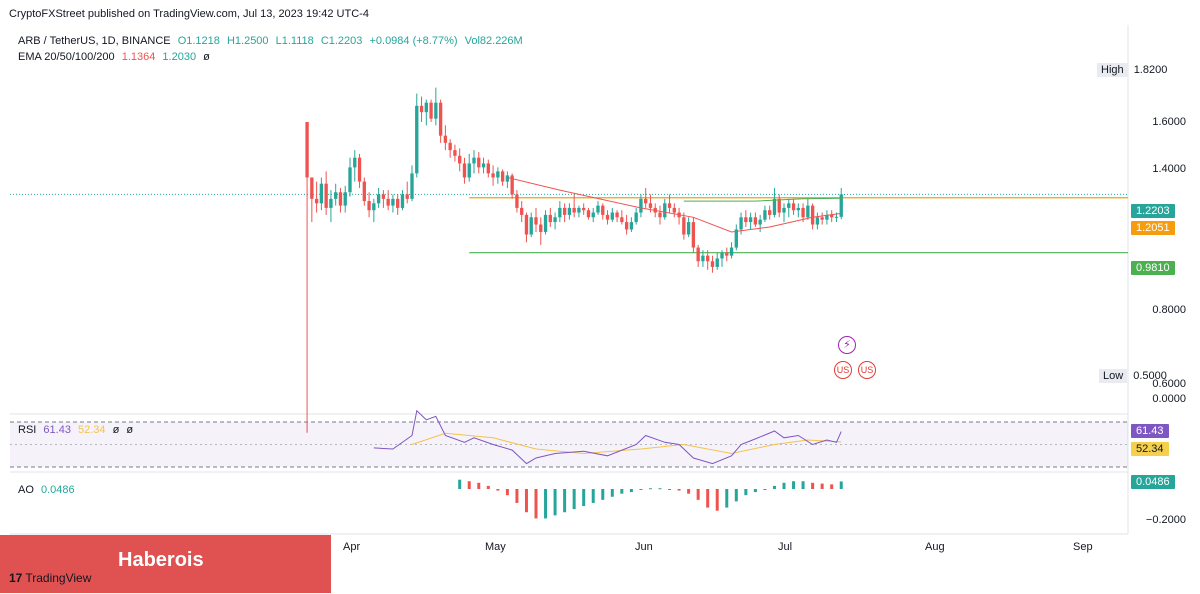  I want to click on high-value-axis: 1.8200, so click(1150, 70).